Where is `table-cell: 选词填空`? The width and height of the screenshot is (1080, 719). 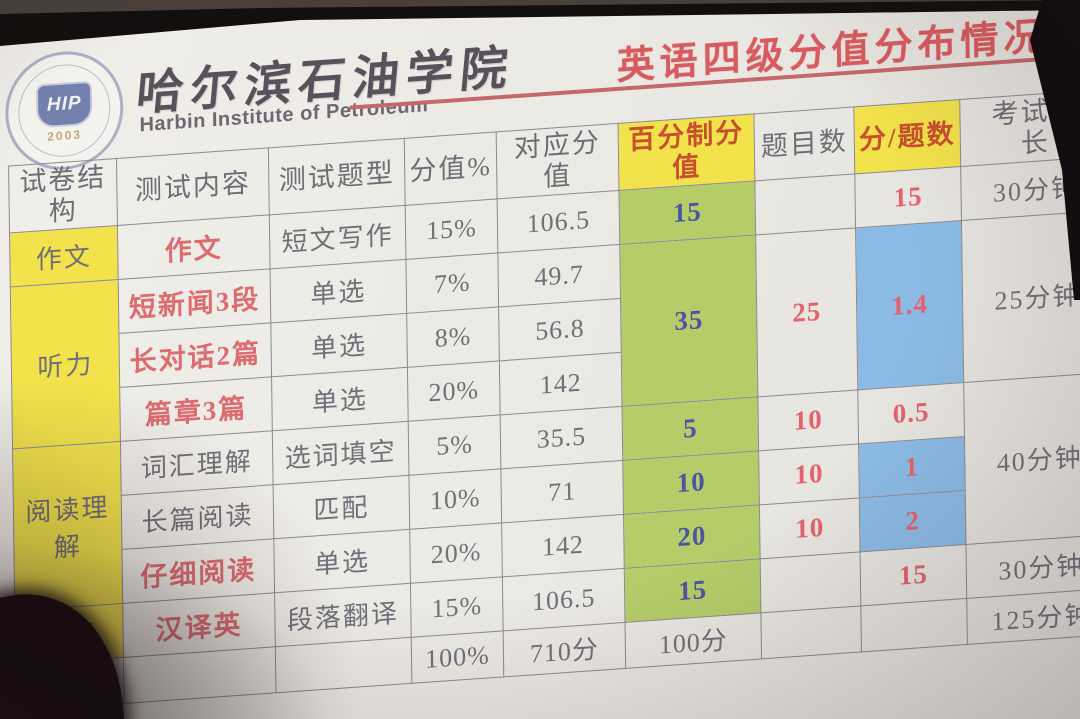 table-cell: 选词填空 is located at coordinates (340, 453).